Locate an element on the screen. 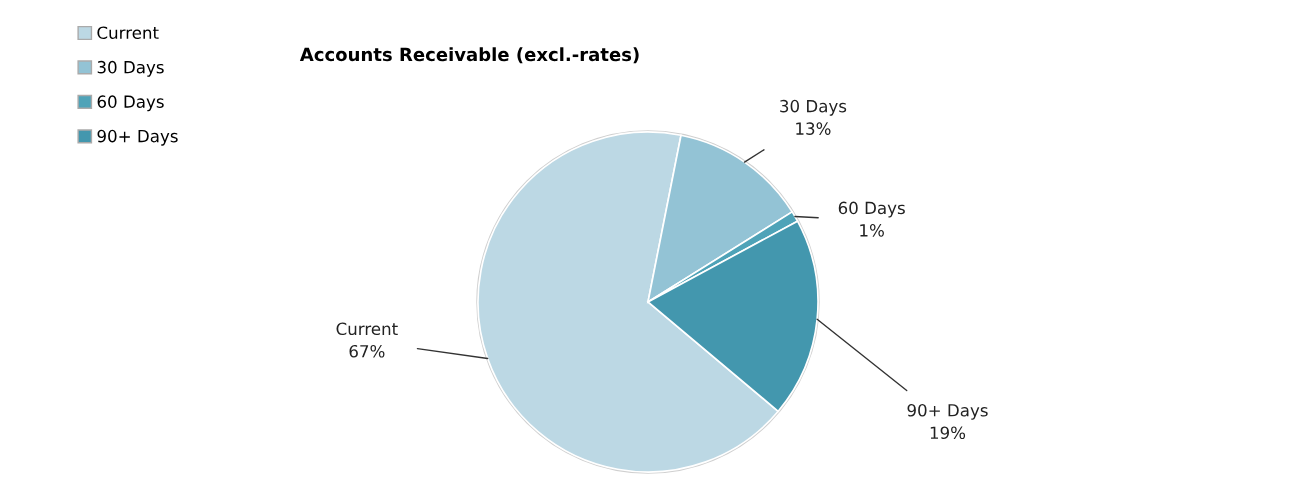  legend-label: Current is located at coordinates (128, 33).